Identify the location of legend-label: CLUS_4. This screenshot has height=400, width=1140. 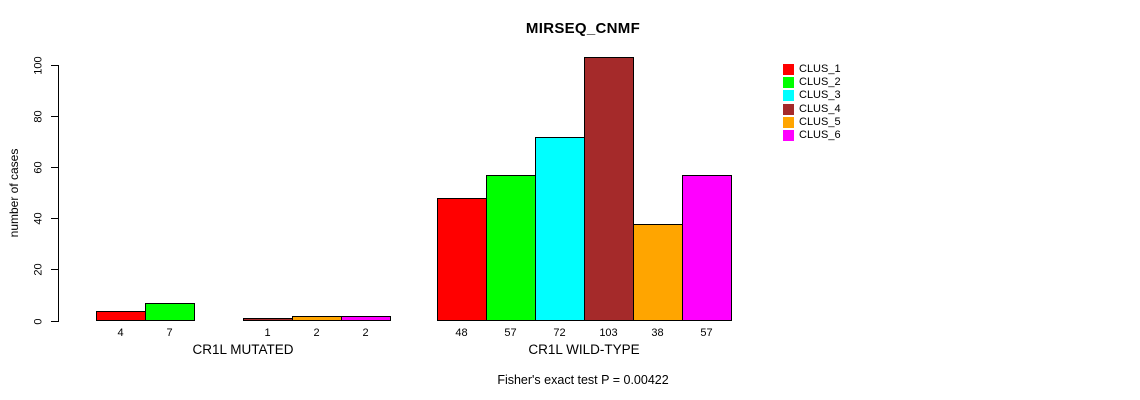
(820, 108).